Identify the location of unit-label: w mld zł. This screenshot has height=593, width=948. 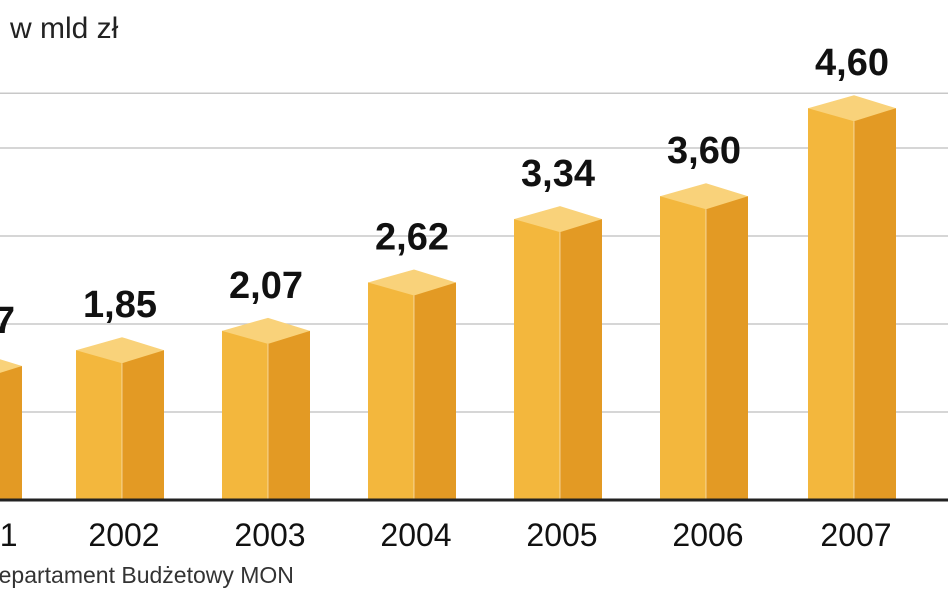
(64, 28).